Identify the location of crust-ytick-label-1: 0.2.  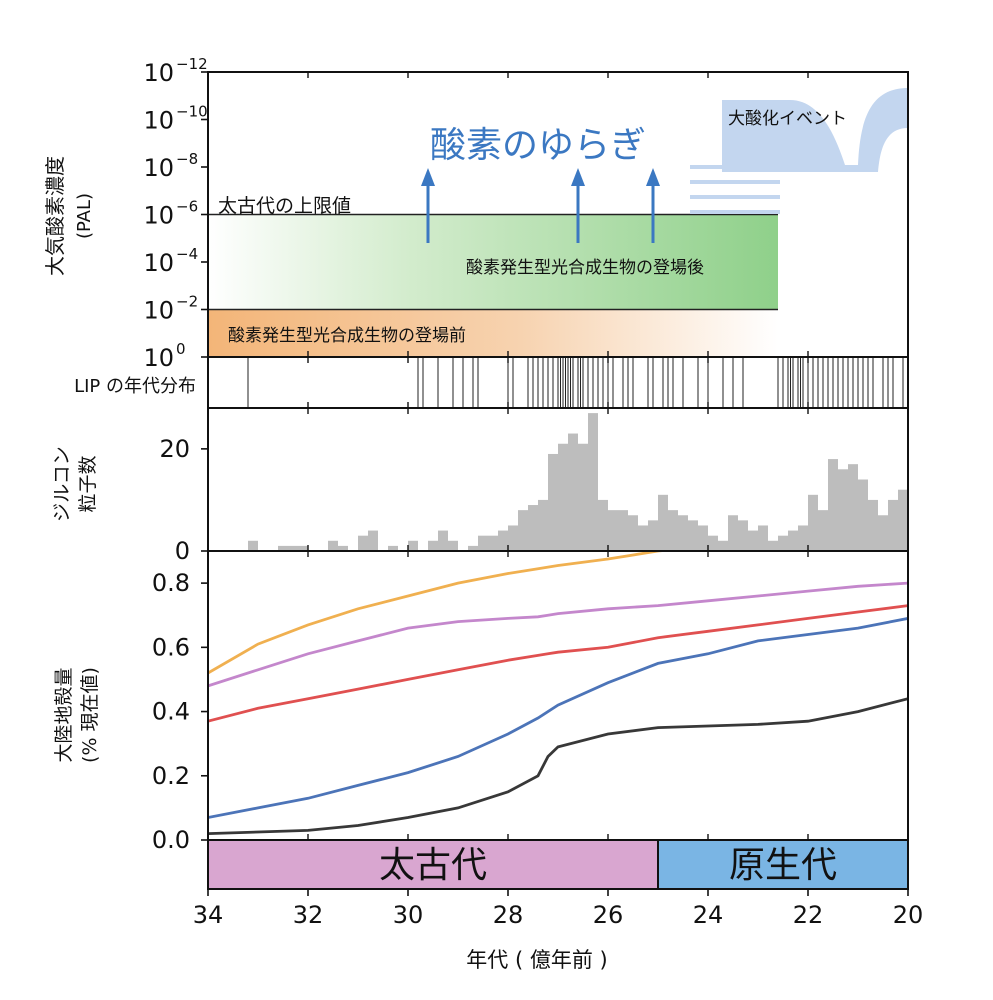
(171, 776).